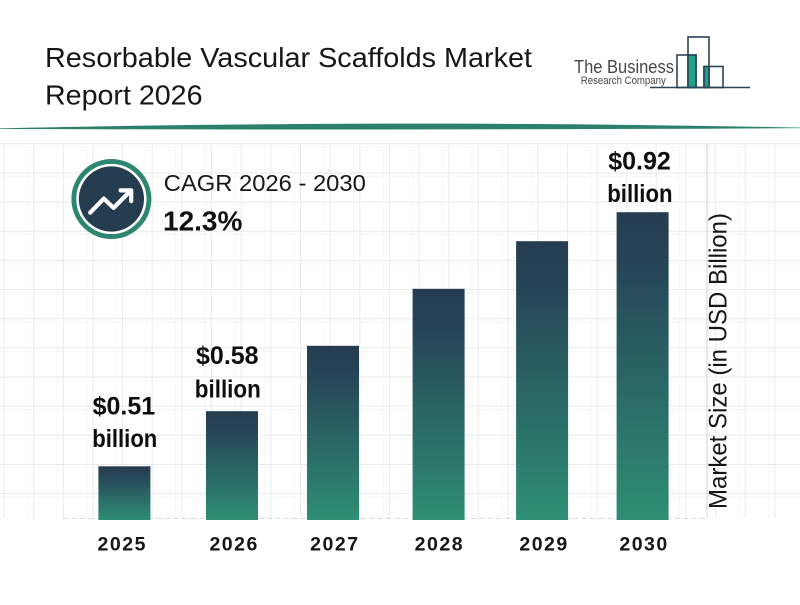  Describe the element at coordinates (719, 361) in the screenshot. I see `svg-text: Market Size (in USD Billion)` at that location.